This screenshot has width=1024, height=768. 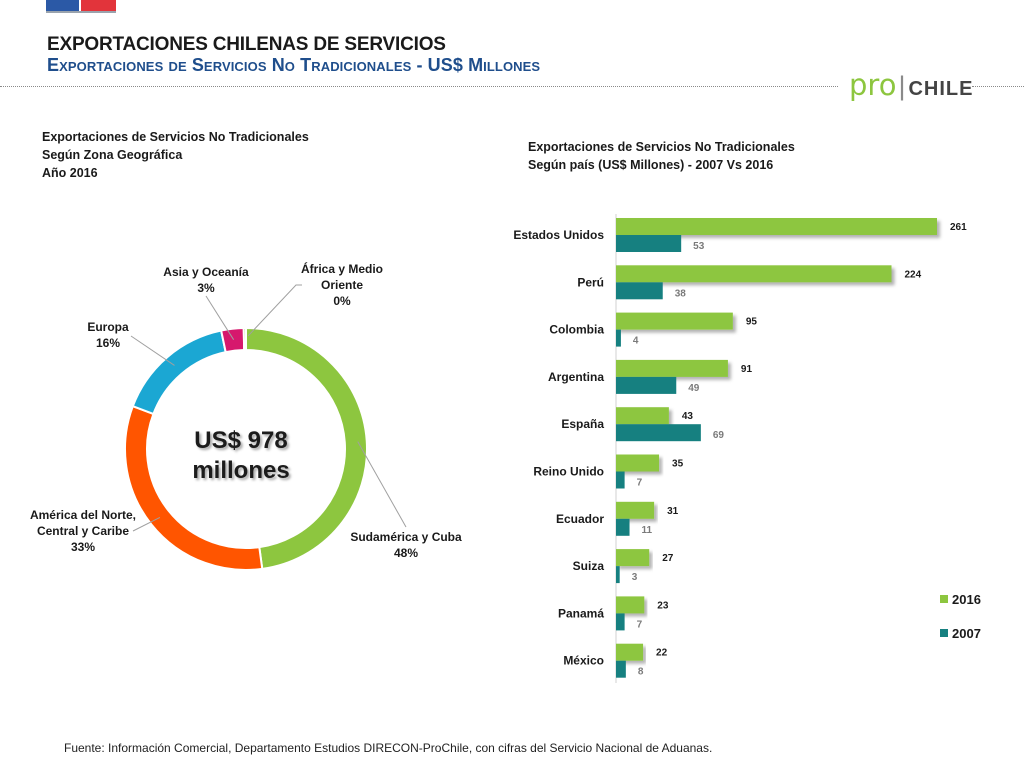 I want to click on donut-percent-label: 16%, so click(x=108, y=343).